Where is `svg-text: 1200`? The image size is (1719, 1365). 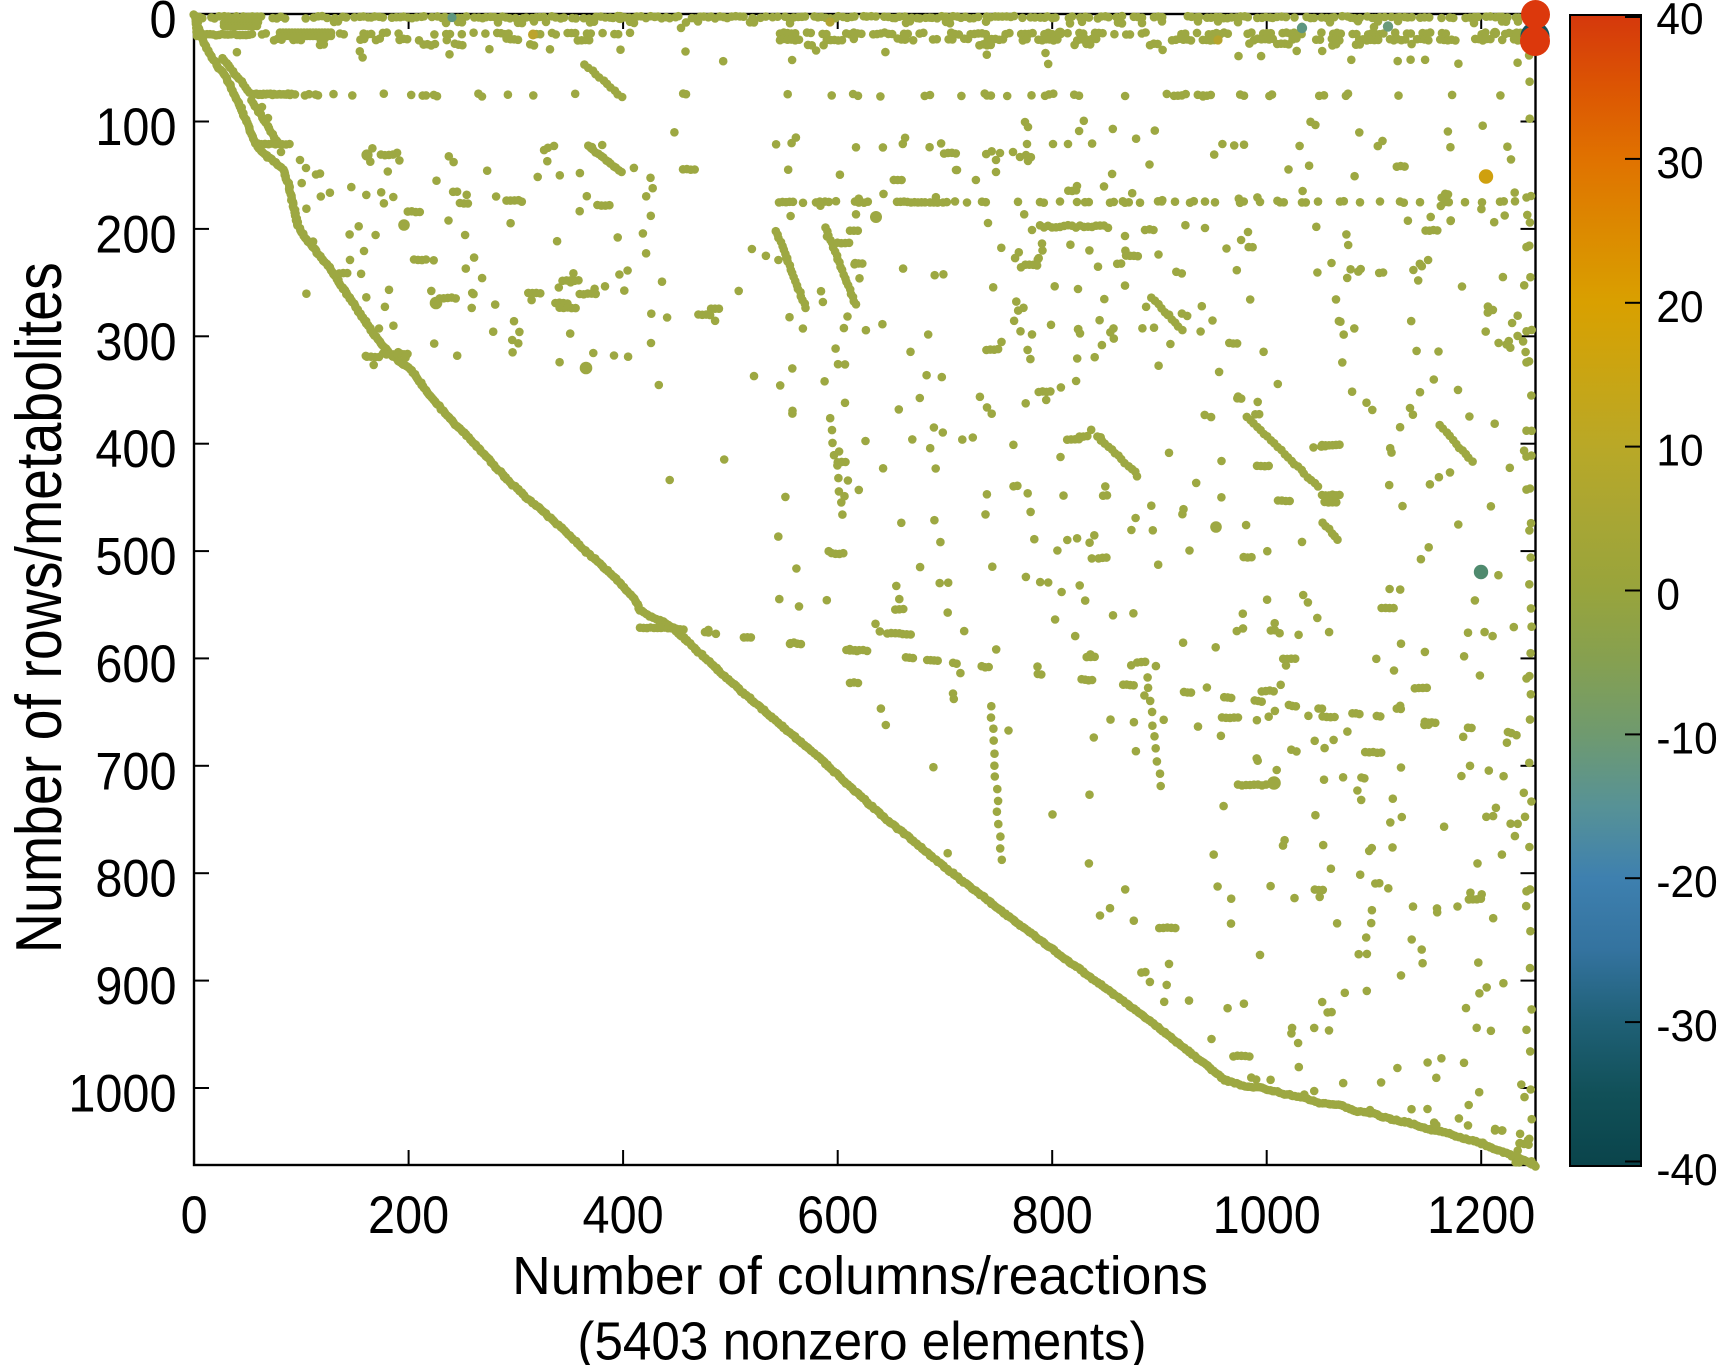 svg-text: 1200 is located at coordinates (1481, 1215).